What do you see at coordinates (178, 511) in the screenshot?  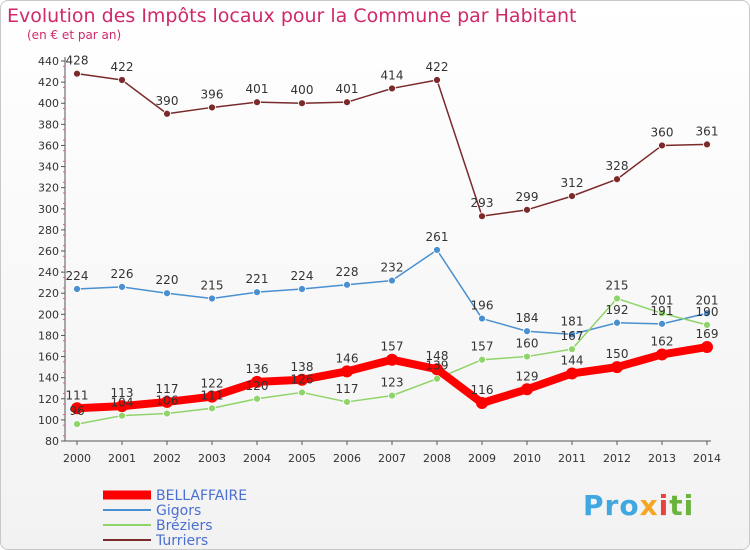 I see `legend-label: Gigors` at bounding box center [178, 511].